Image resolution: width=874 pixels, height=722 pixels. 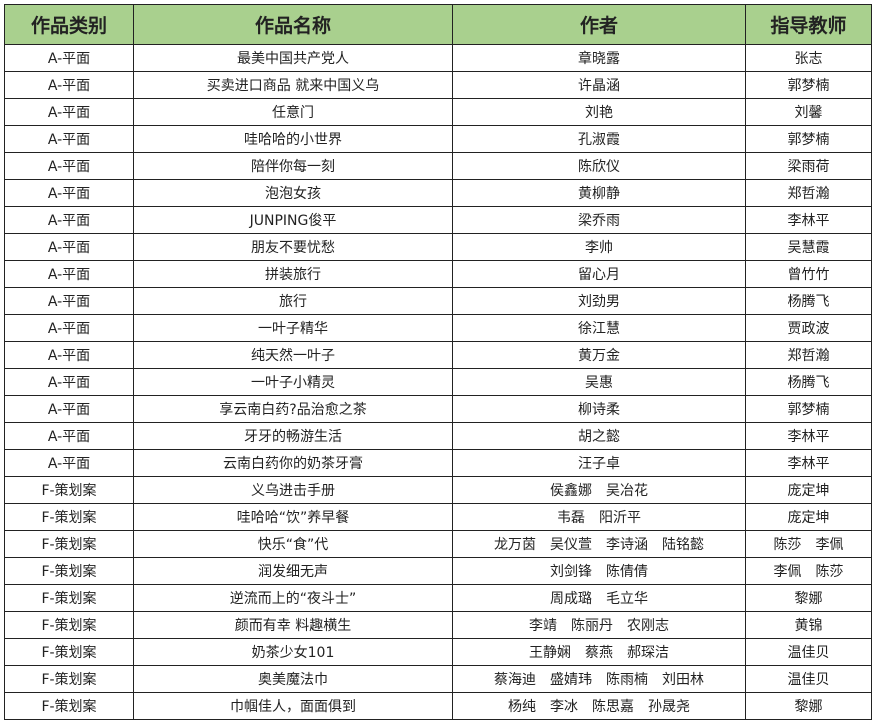 I want to click on cell-author: 黄柳静, so click(x=599, y=193).